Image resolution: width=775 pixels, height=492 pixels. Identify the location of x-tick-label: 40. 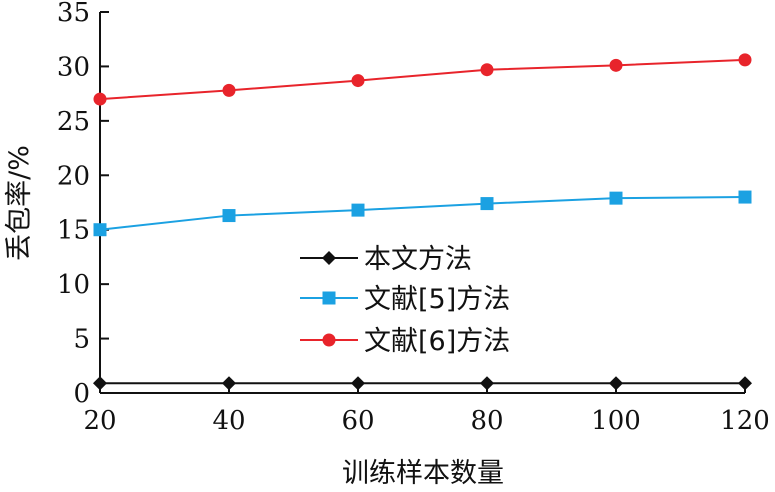
(228, 421).